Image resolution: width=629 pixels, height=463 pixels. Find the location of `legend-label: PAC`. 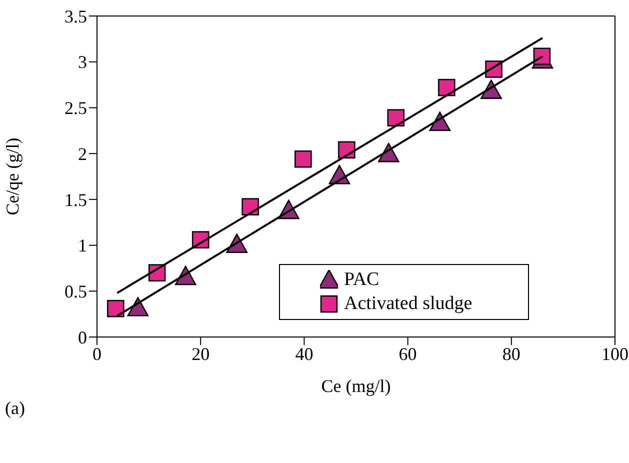

legend-label: PAC is located at coordinates (362, 280).